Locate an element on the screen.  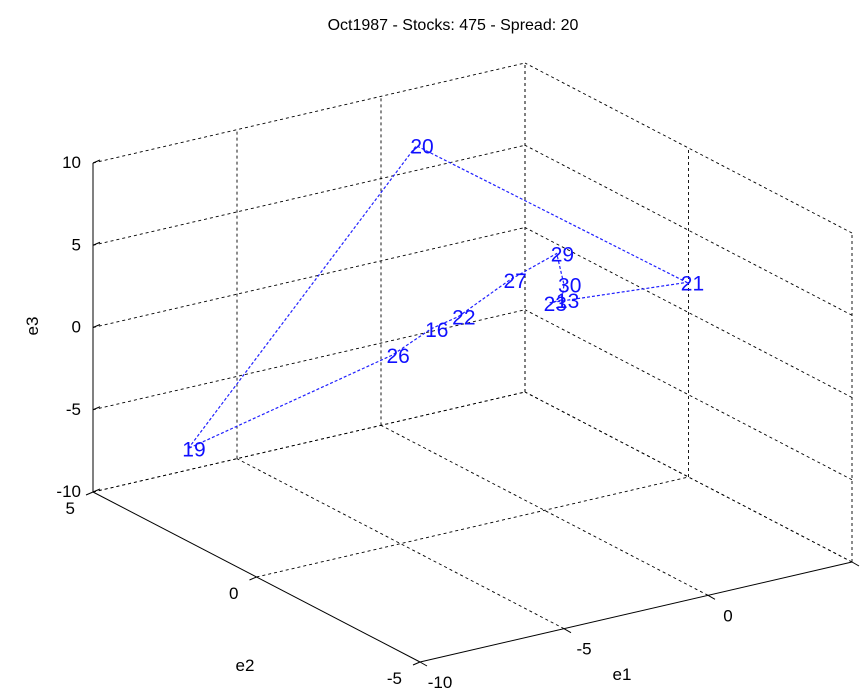
x-axis-line is located at coordinates (636, 612).